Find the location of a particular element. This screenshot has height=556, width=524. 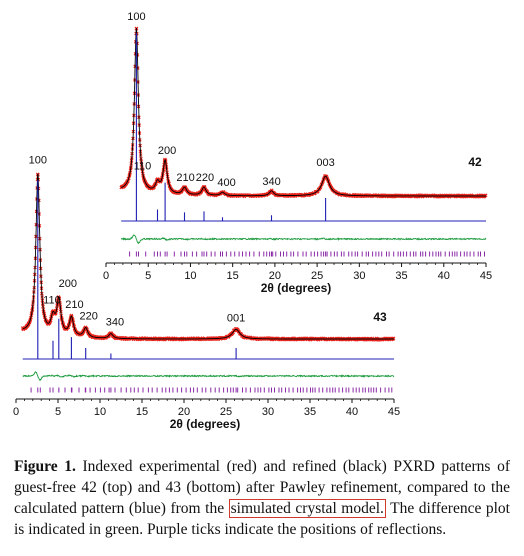

x-axis-label-42: 2θ (degrees) is located at coordinates (296, 288).